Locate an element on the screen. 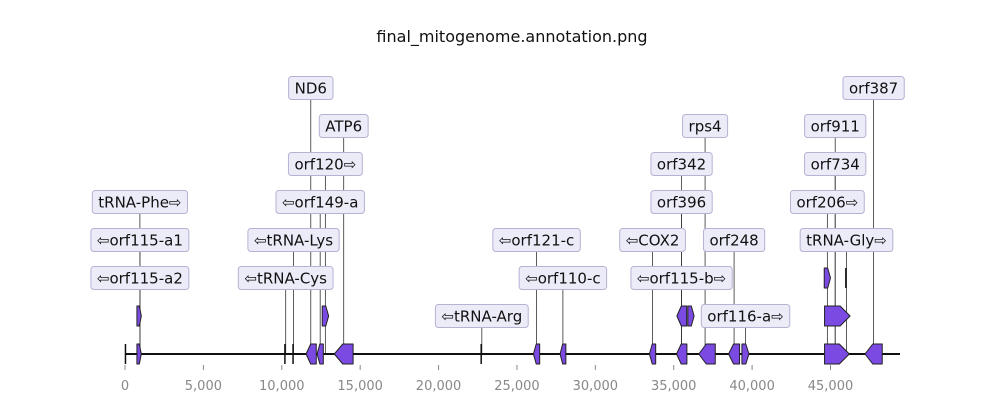  feature-label: ⇦orf115-a2 is located at coordinates (140, 278).